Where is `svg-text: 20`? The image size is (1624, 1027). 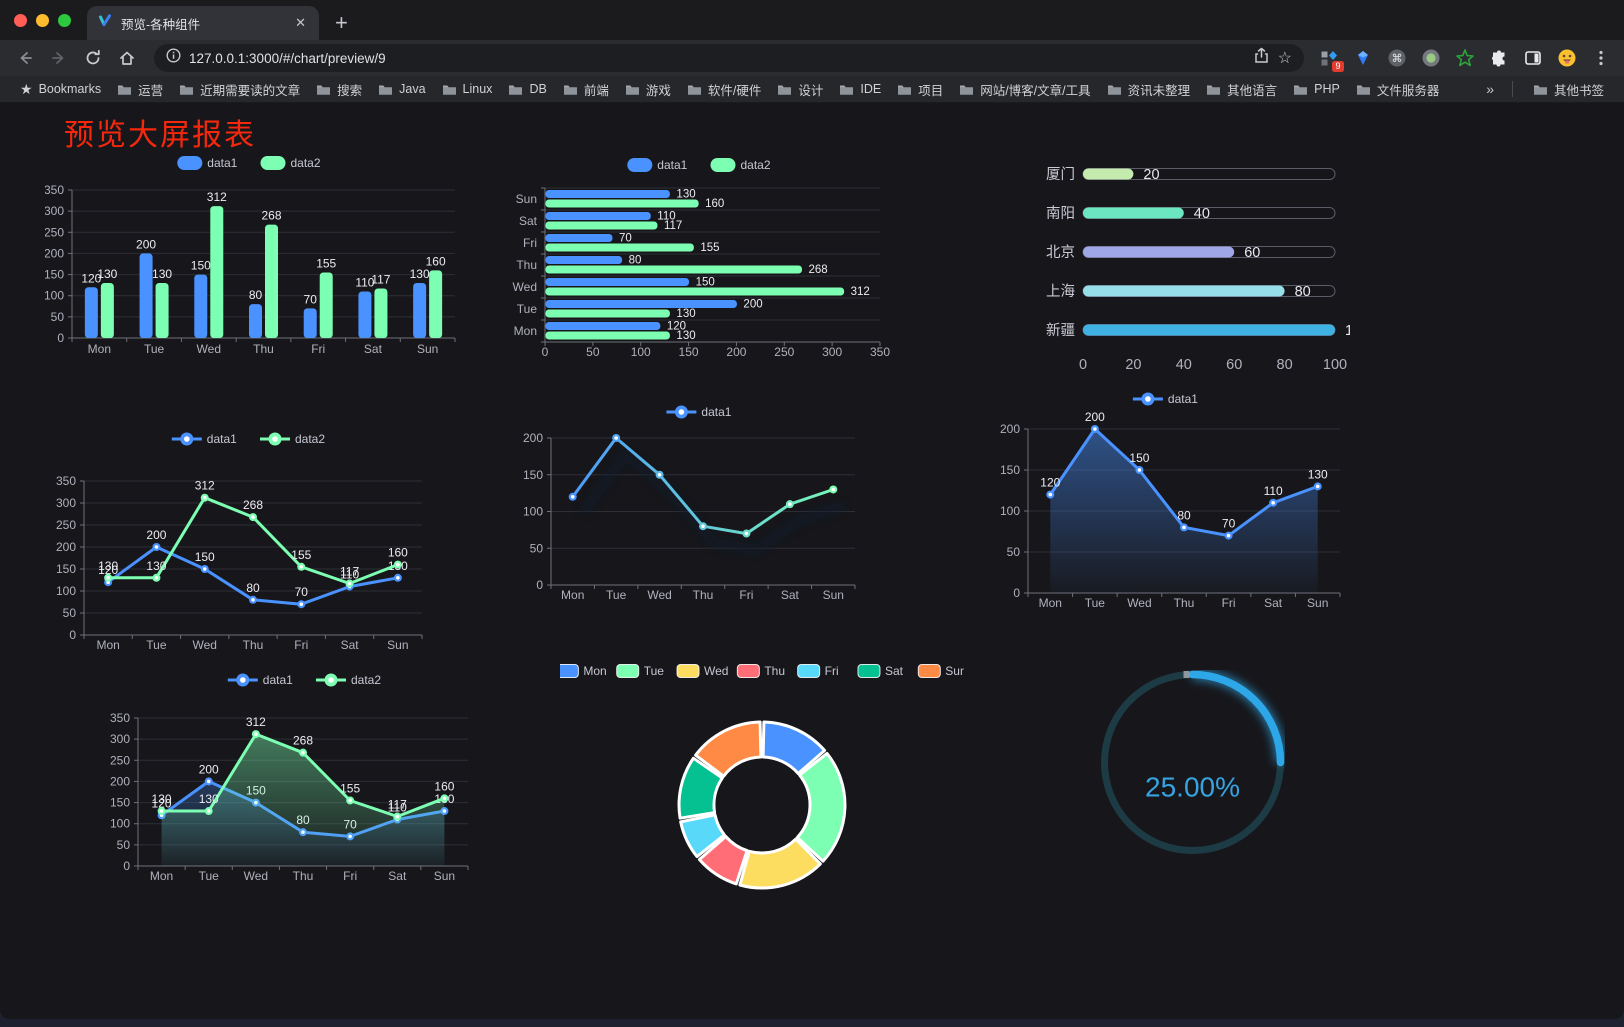
svg-text: 20 is located at coordinates (1133, 365).